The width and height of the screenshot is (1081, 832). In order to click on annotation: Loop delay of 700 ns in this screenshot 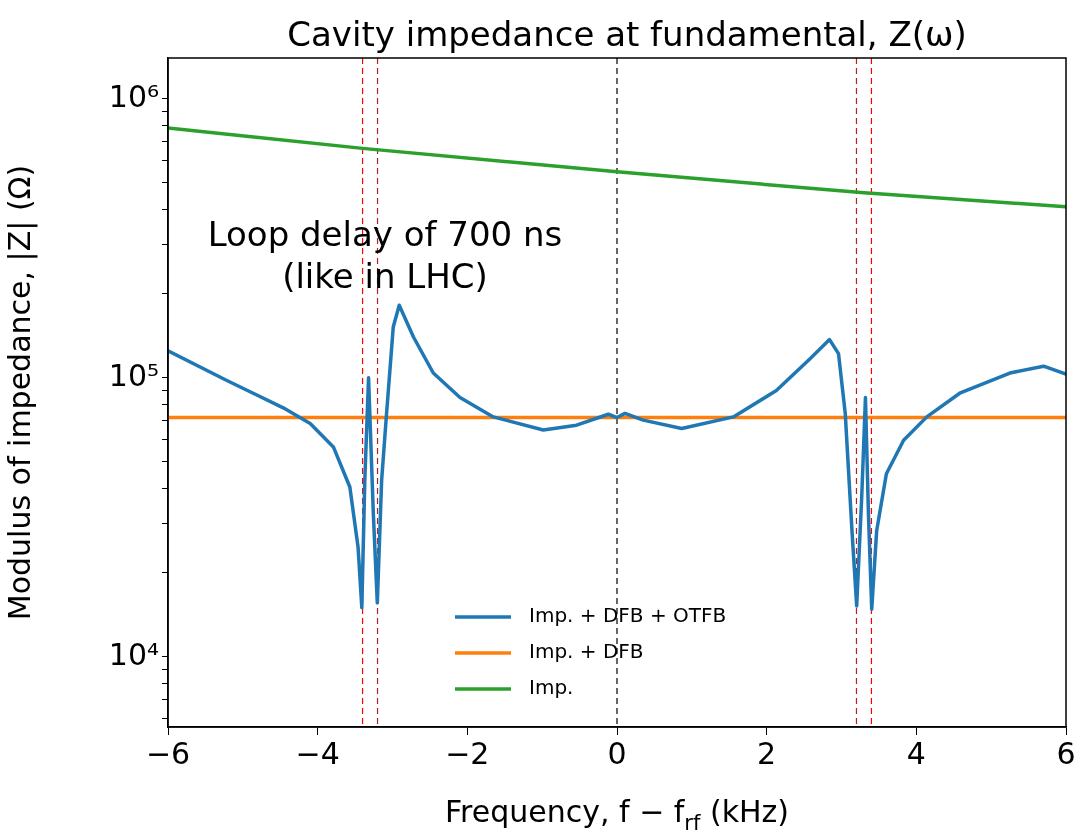, I will do `click(385, 234)`.